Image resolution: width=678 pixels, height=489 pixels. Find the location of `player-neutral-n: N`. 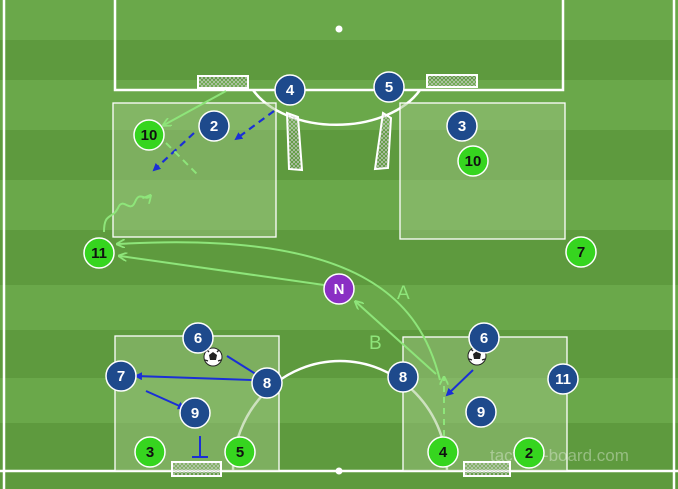

player-neutral-n: N is located at coordinates (339, 289).